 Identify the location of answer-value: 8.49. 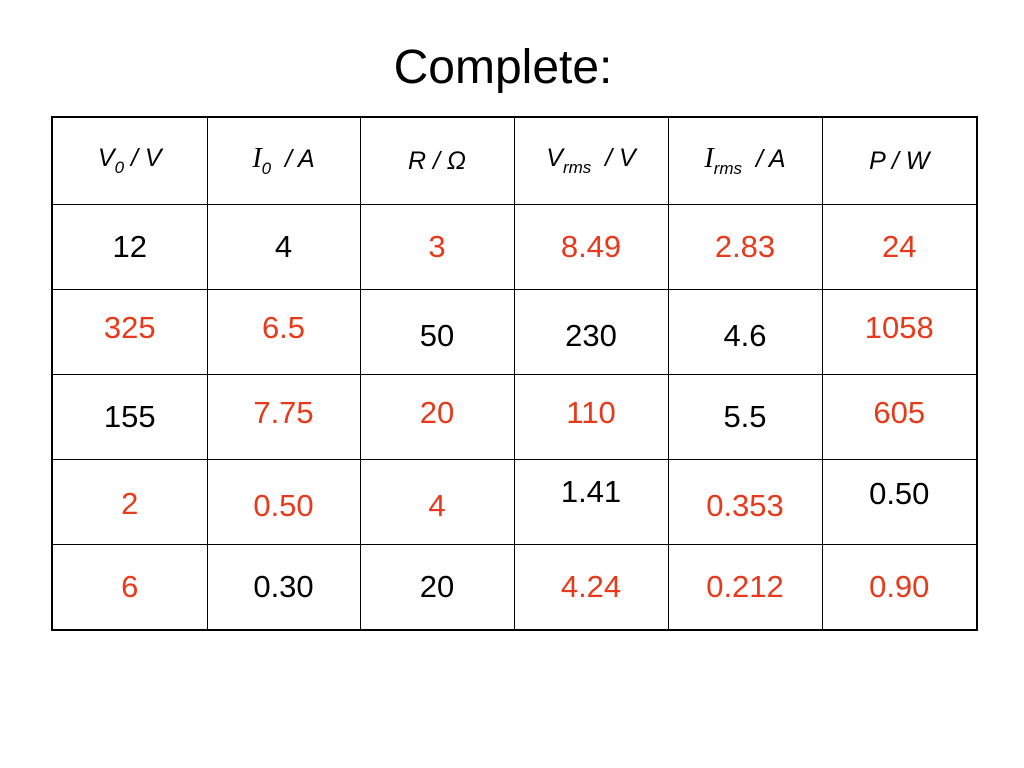
(591, 246).